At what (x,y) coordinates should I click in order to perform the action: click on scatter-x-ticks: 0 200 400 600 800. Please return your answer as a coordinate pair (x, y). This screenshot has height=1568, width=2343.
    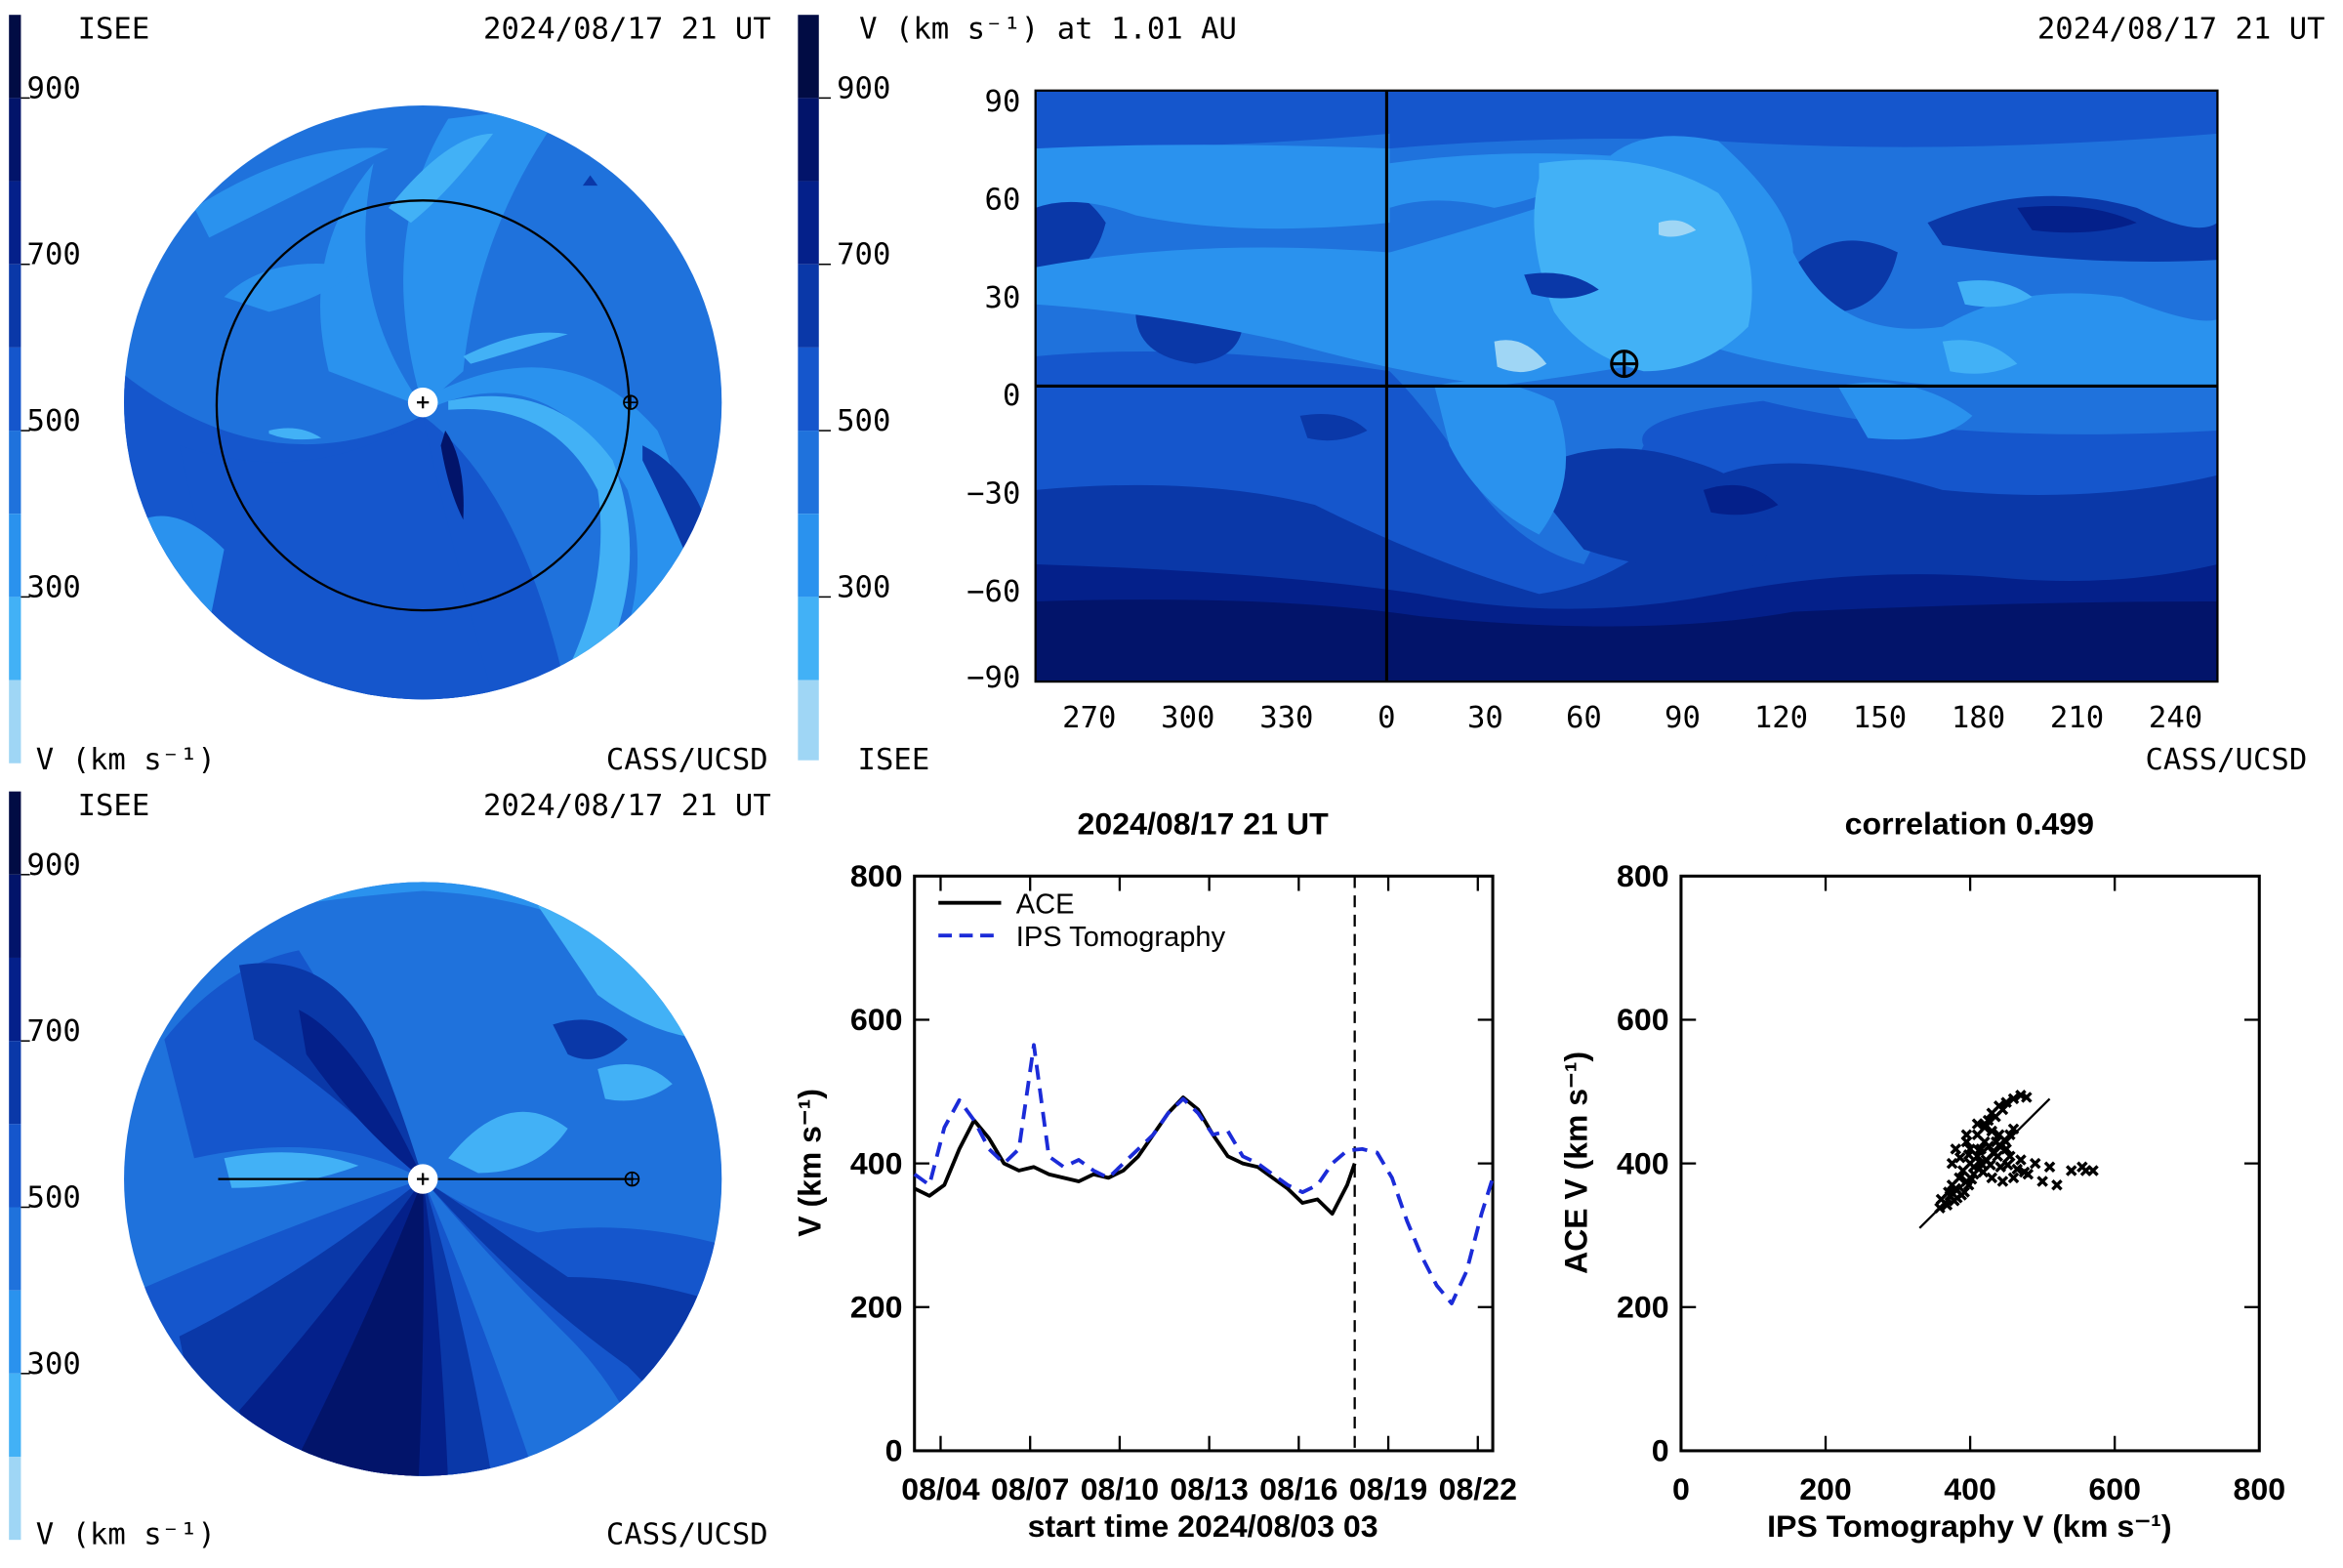
    Looking at the image, I should click on (1978, 1488).